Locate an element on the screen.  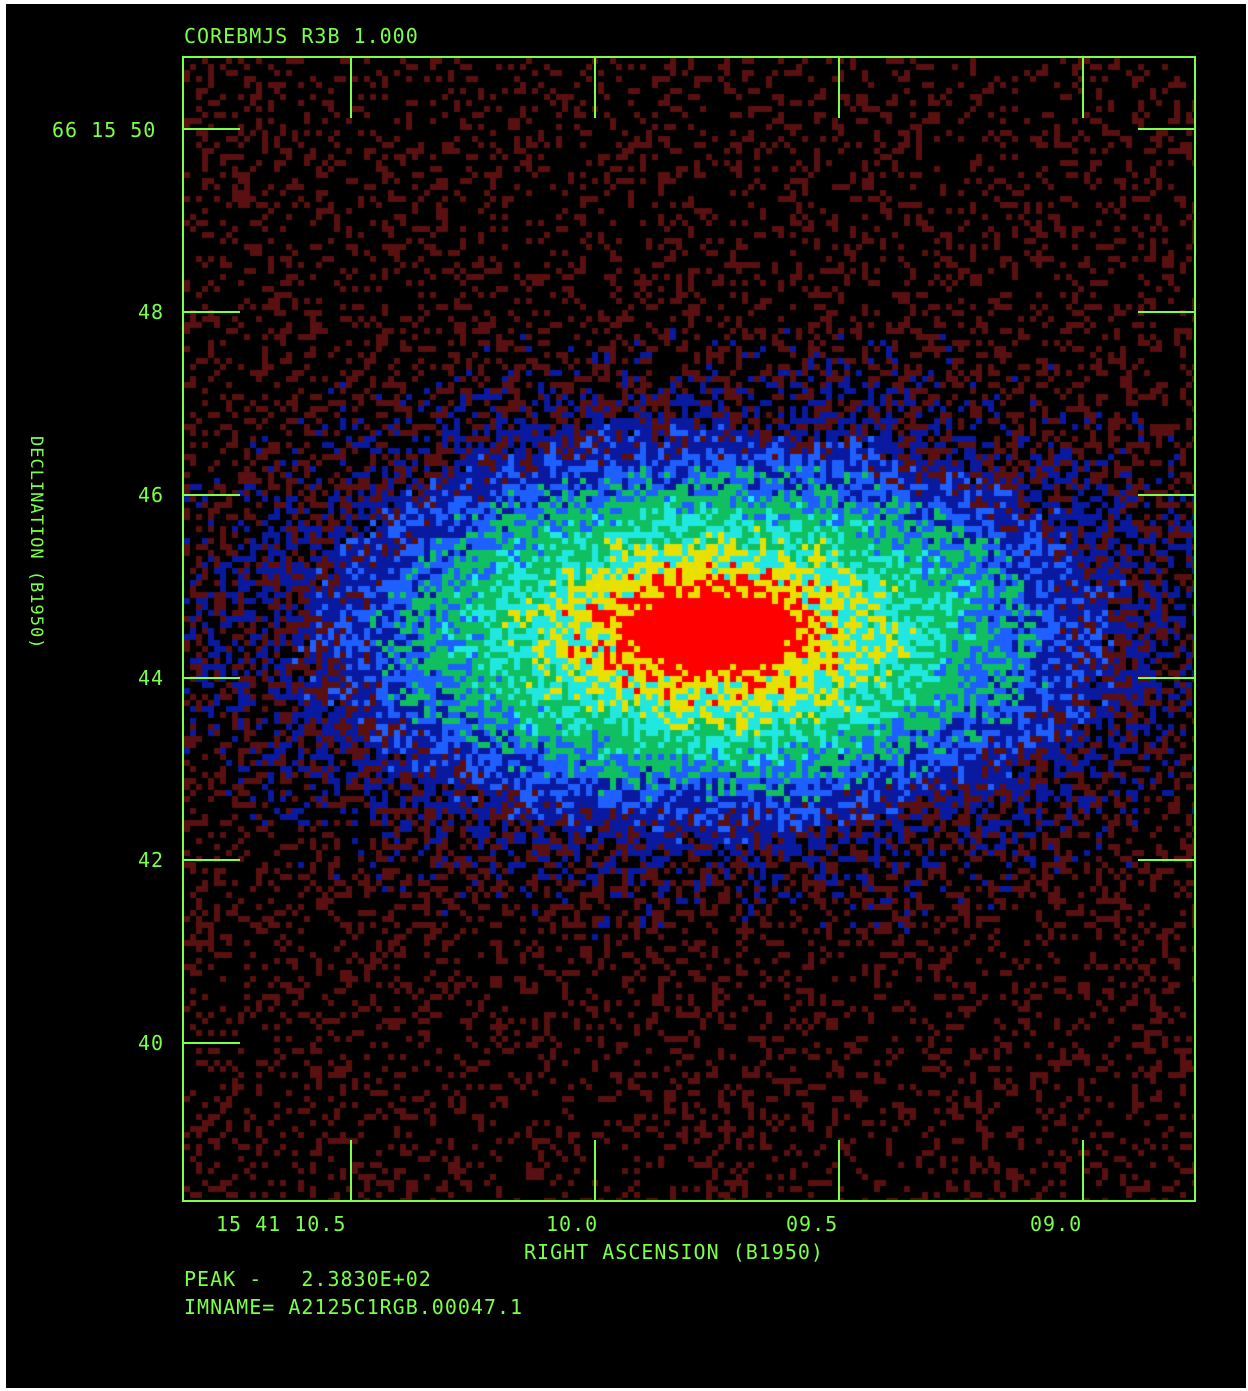
image-title: COREBMJS R3B 1.000 is located at coordinates (301, 36).